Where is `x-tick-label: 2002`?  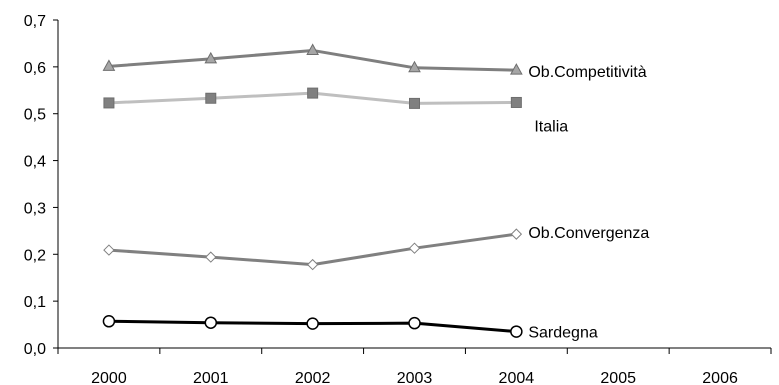
x-tick-label: 2002 is located at coordinates (313, 377).